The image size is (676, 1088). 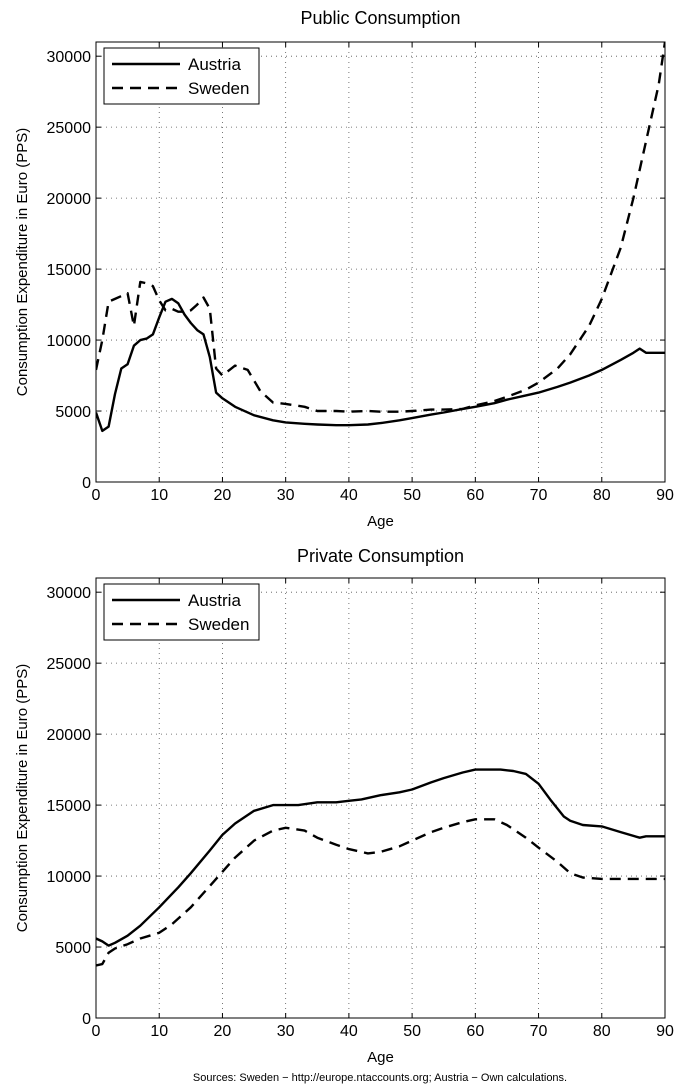 I want to click on chart-title: Public Consumption, so click(x=380, y=18).